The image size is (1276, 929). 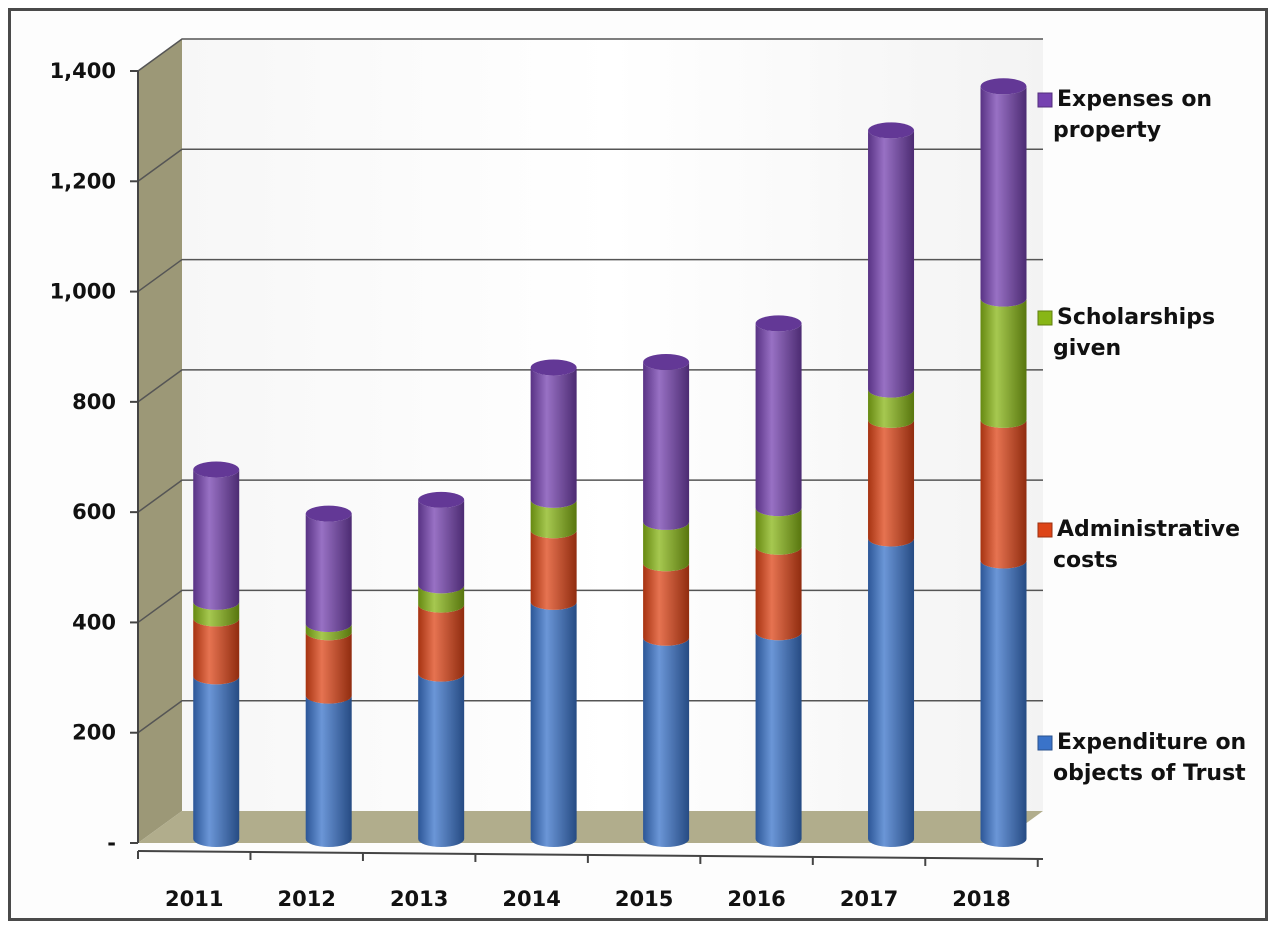 What do you see at coordinates (553, 519) in the screenshot?
I see `bar-segment-2014-scholarships-given` at bounding box center [553, 519].